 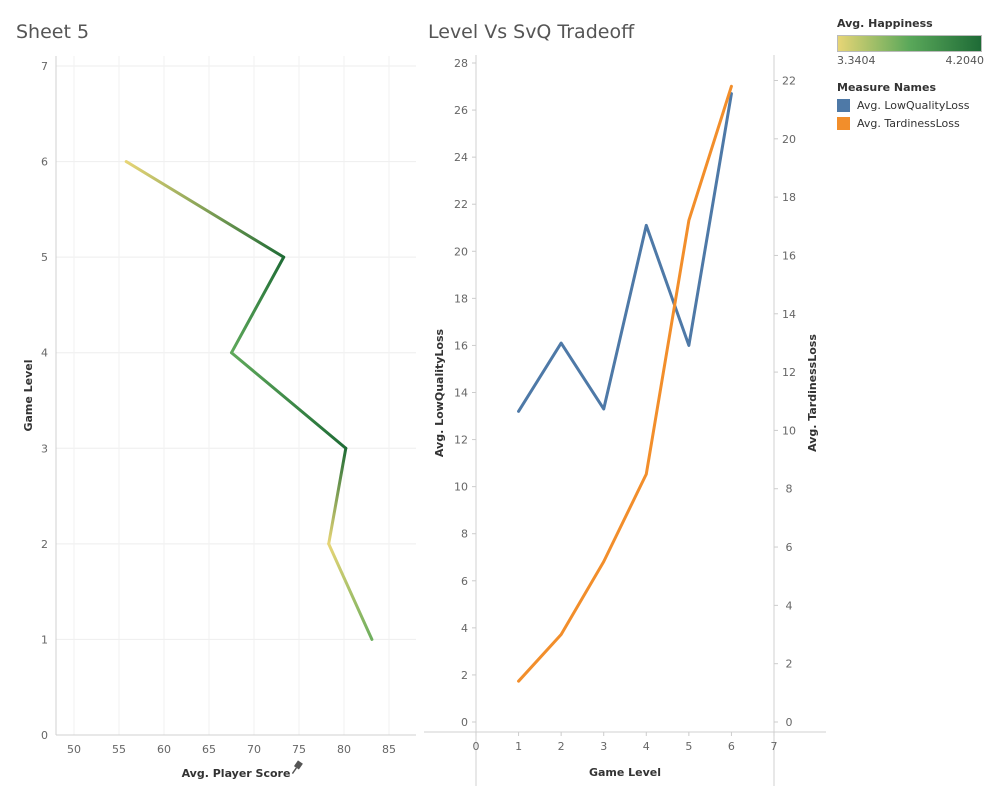 I want to click on right-y-tick-label: 0, so click(x=789, y=722).